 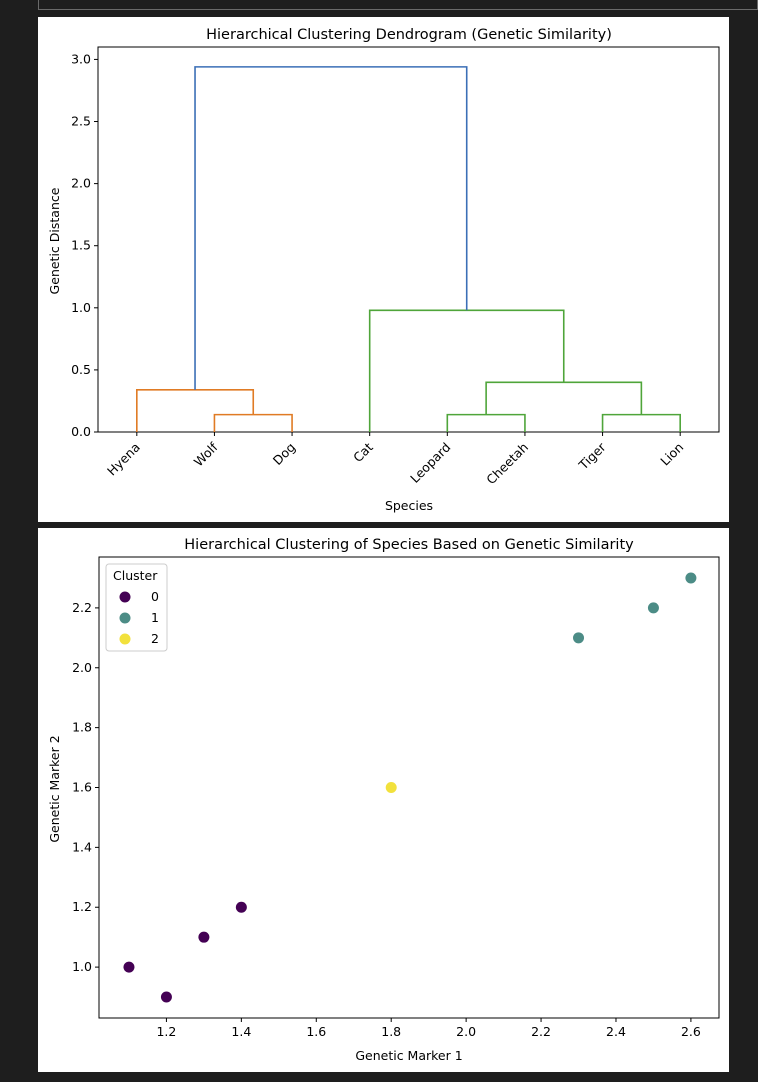 I want to click on x-tick-label: 1.8, so click(x=391, y=1031).